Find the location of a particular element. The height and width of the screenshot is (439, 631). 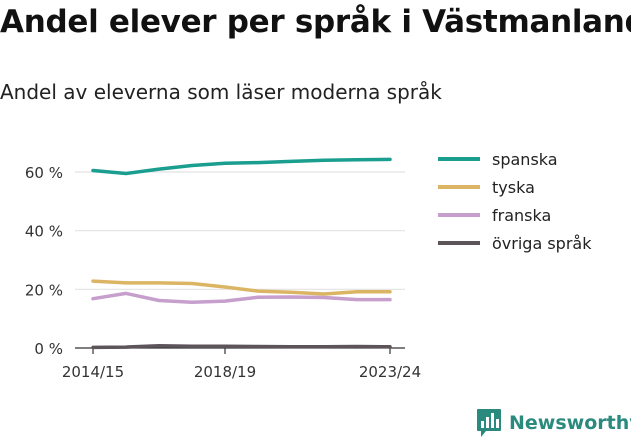

brand-name: Newsworthy is located at coordinates (570, 423).